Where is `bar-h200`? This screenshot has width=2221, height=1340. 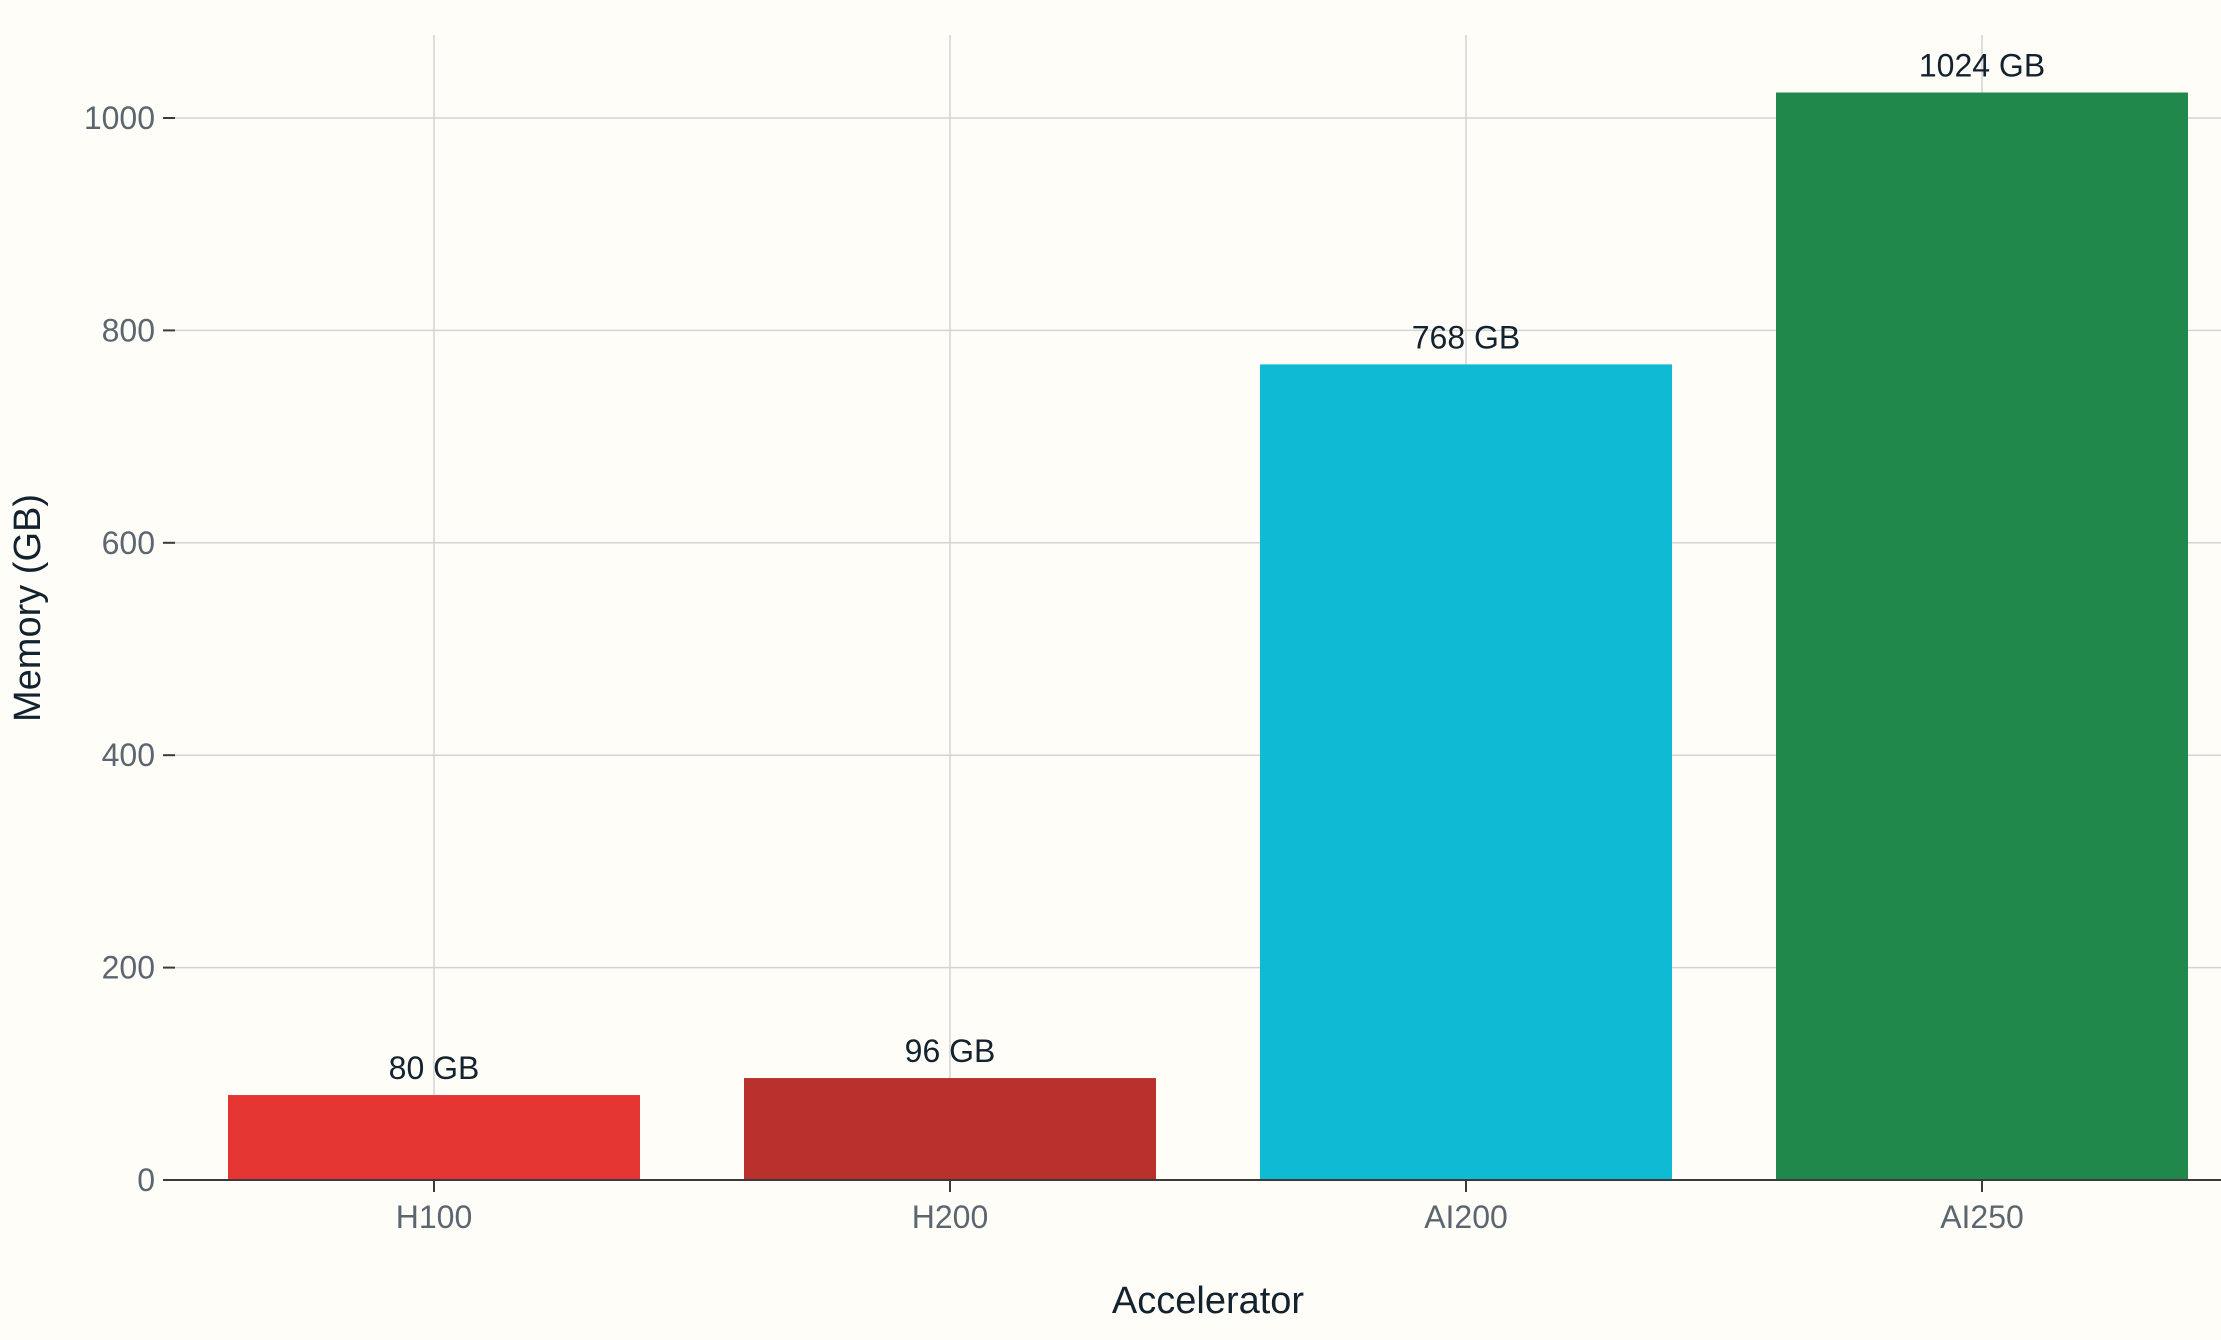 bar-h200 is located at coordinates (950, 1129).